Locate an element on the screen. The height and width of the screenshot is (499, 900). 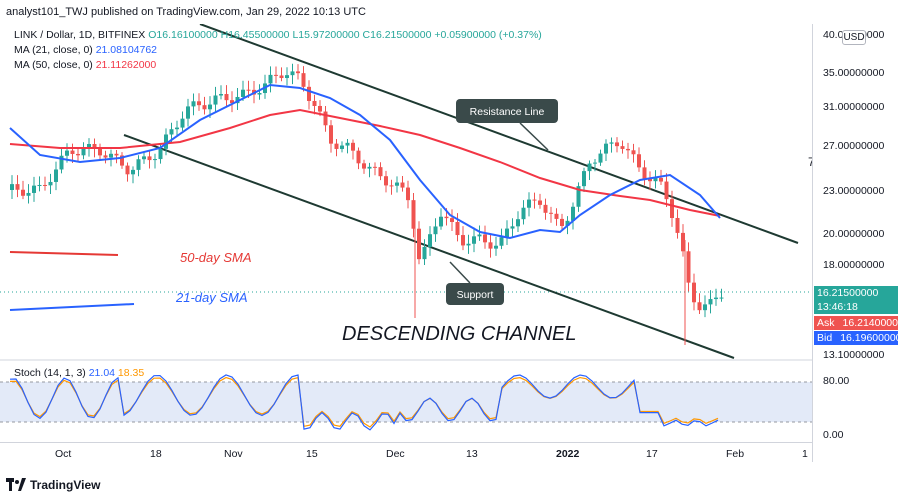
footer: TradingView is located at coordinates (450, 485).